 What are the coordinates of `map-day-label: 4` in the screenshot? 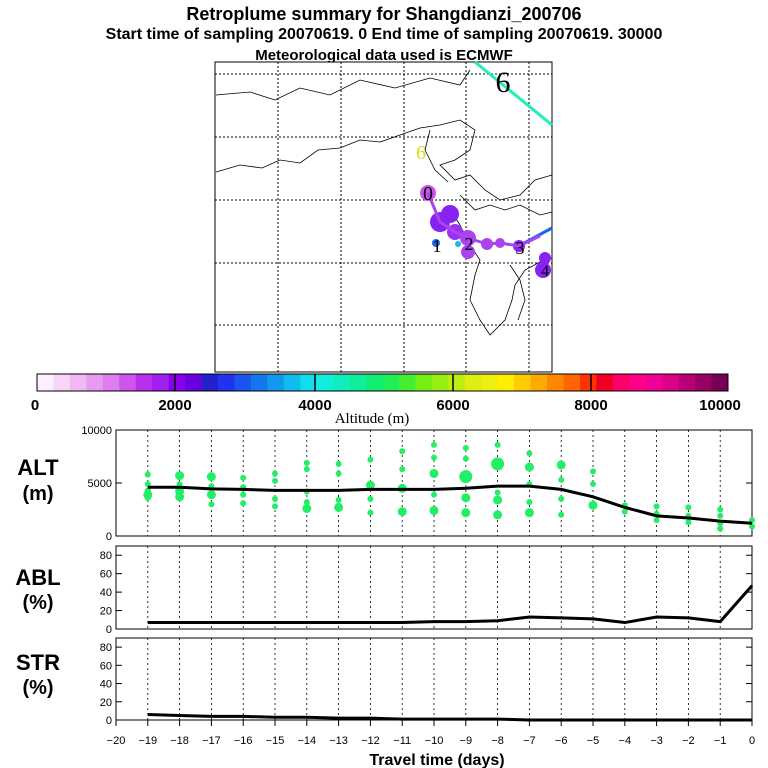 It's located at (545, 271).